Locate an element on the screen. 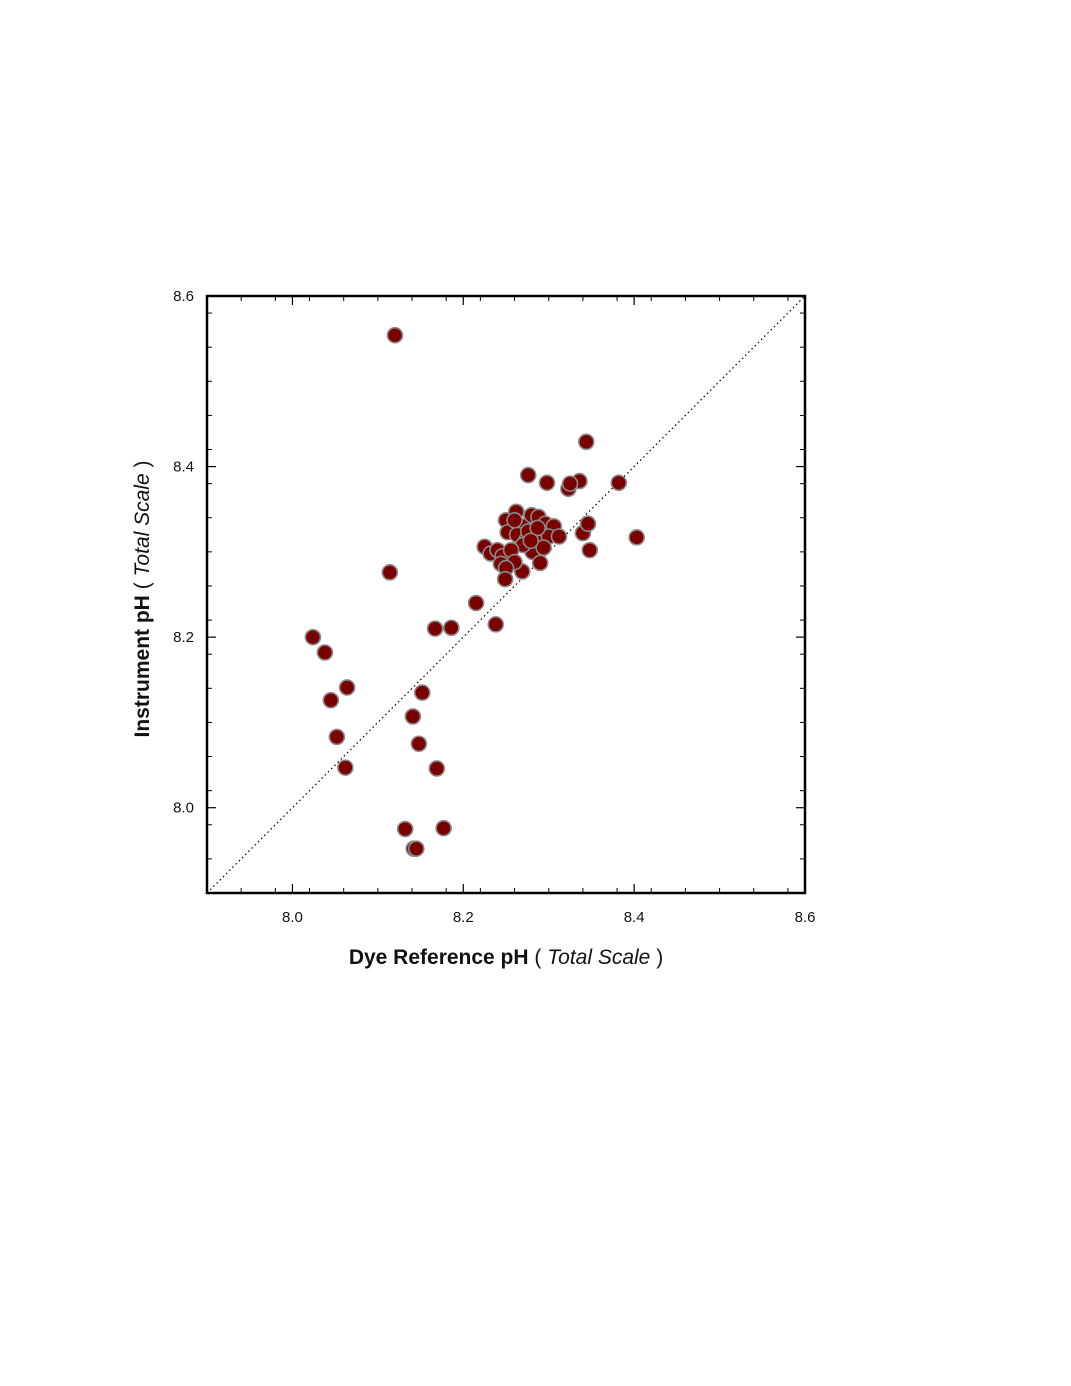 The image size is (1071, 1386). x-axis-title: Dye Reference pH ( Total Scale ) is located at coordinates (506, 957).